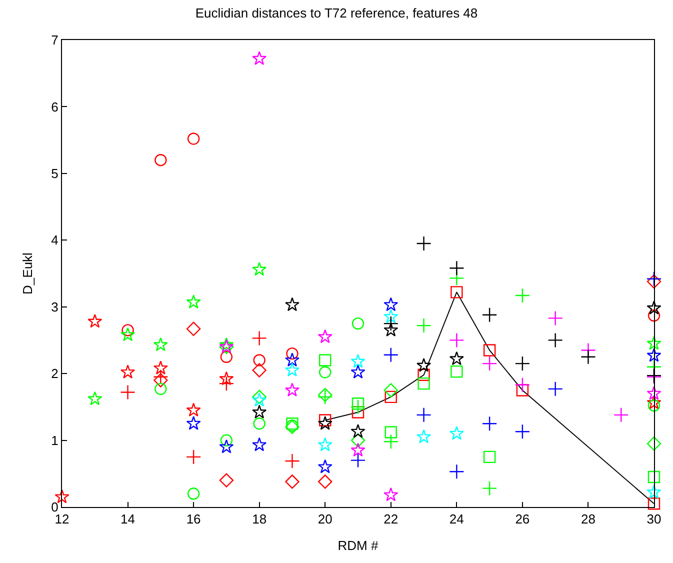 Image resolution: width=673 pixels, height=563 pixels. I want to click on y-tick-label: 2, so click(54, 374).